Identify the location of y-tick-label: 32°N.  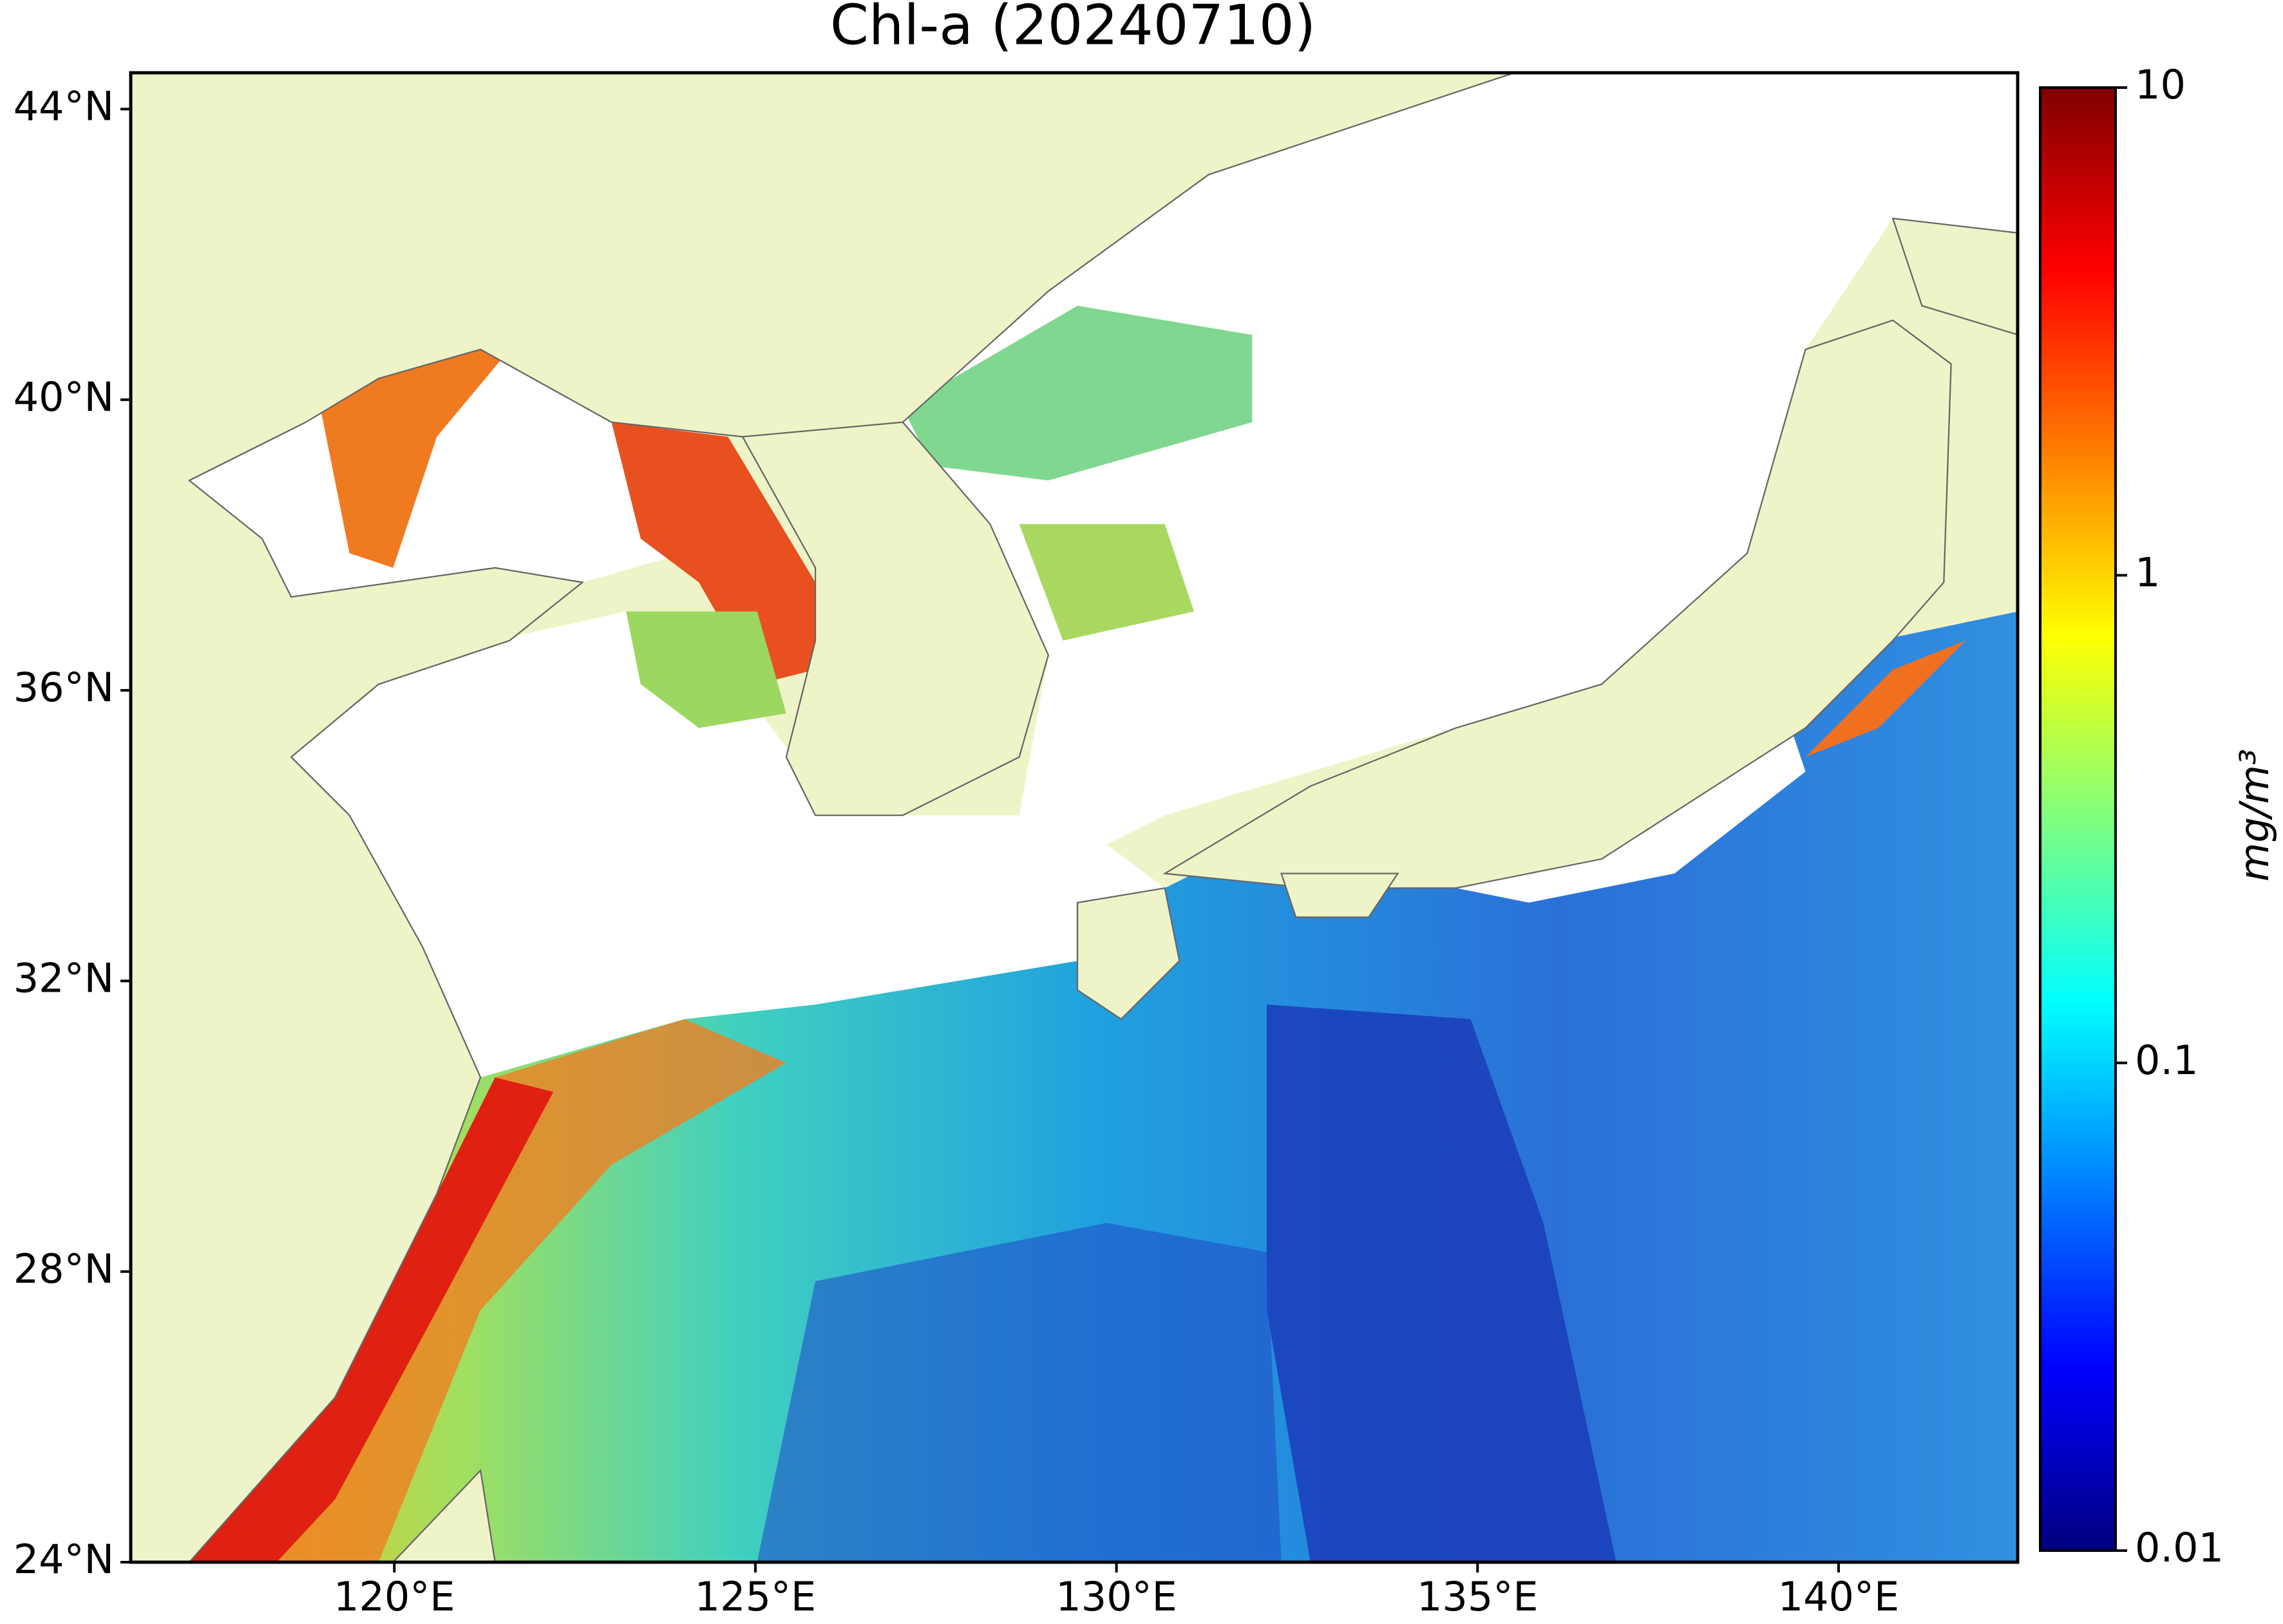
(64, 977).